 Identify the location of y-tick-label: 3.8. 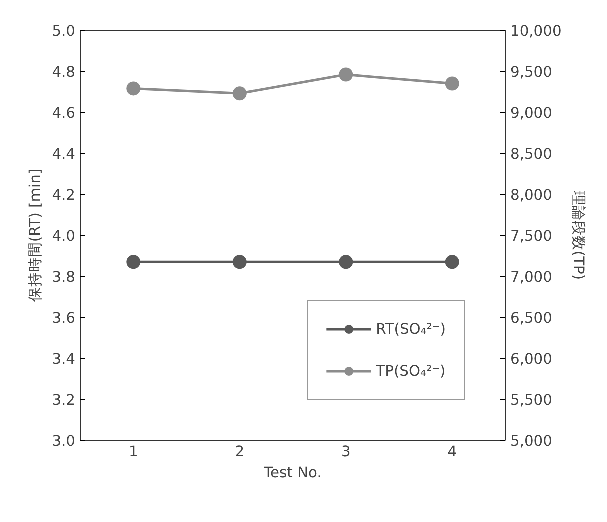
(64, 277).